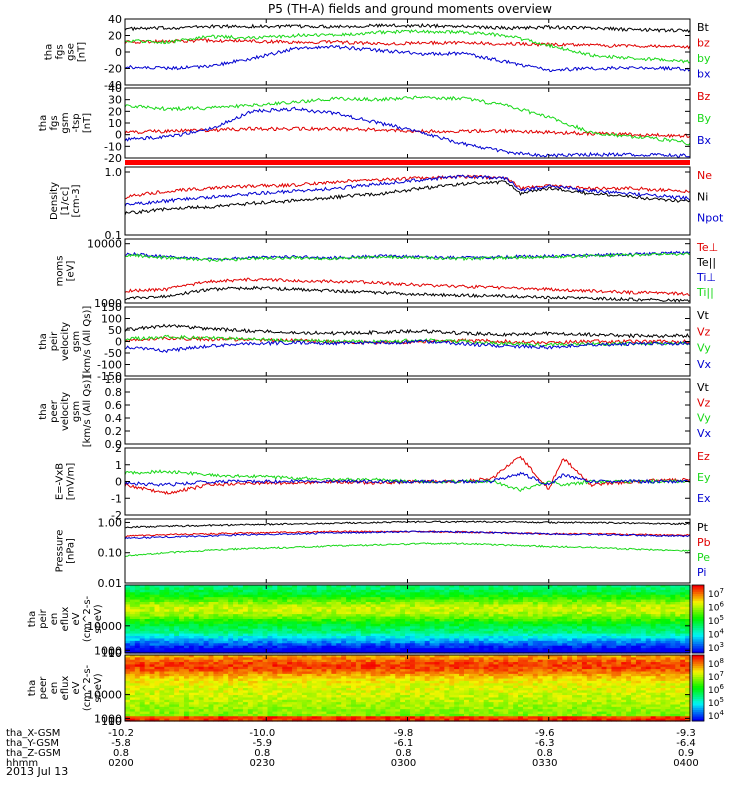 The width and height of the screenshot is (750, 804). What do you see at coordinates (118, 448) in the screenshot?
I see `y-tick-label: 2` at bounding box center [118, 448].